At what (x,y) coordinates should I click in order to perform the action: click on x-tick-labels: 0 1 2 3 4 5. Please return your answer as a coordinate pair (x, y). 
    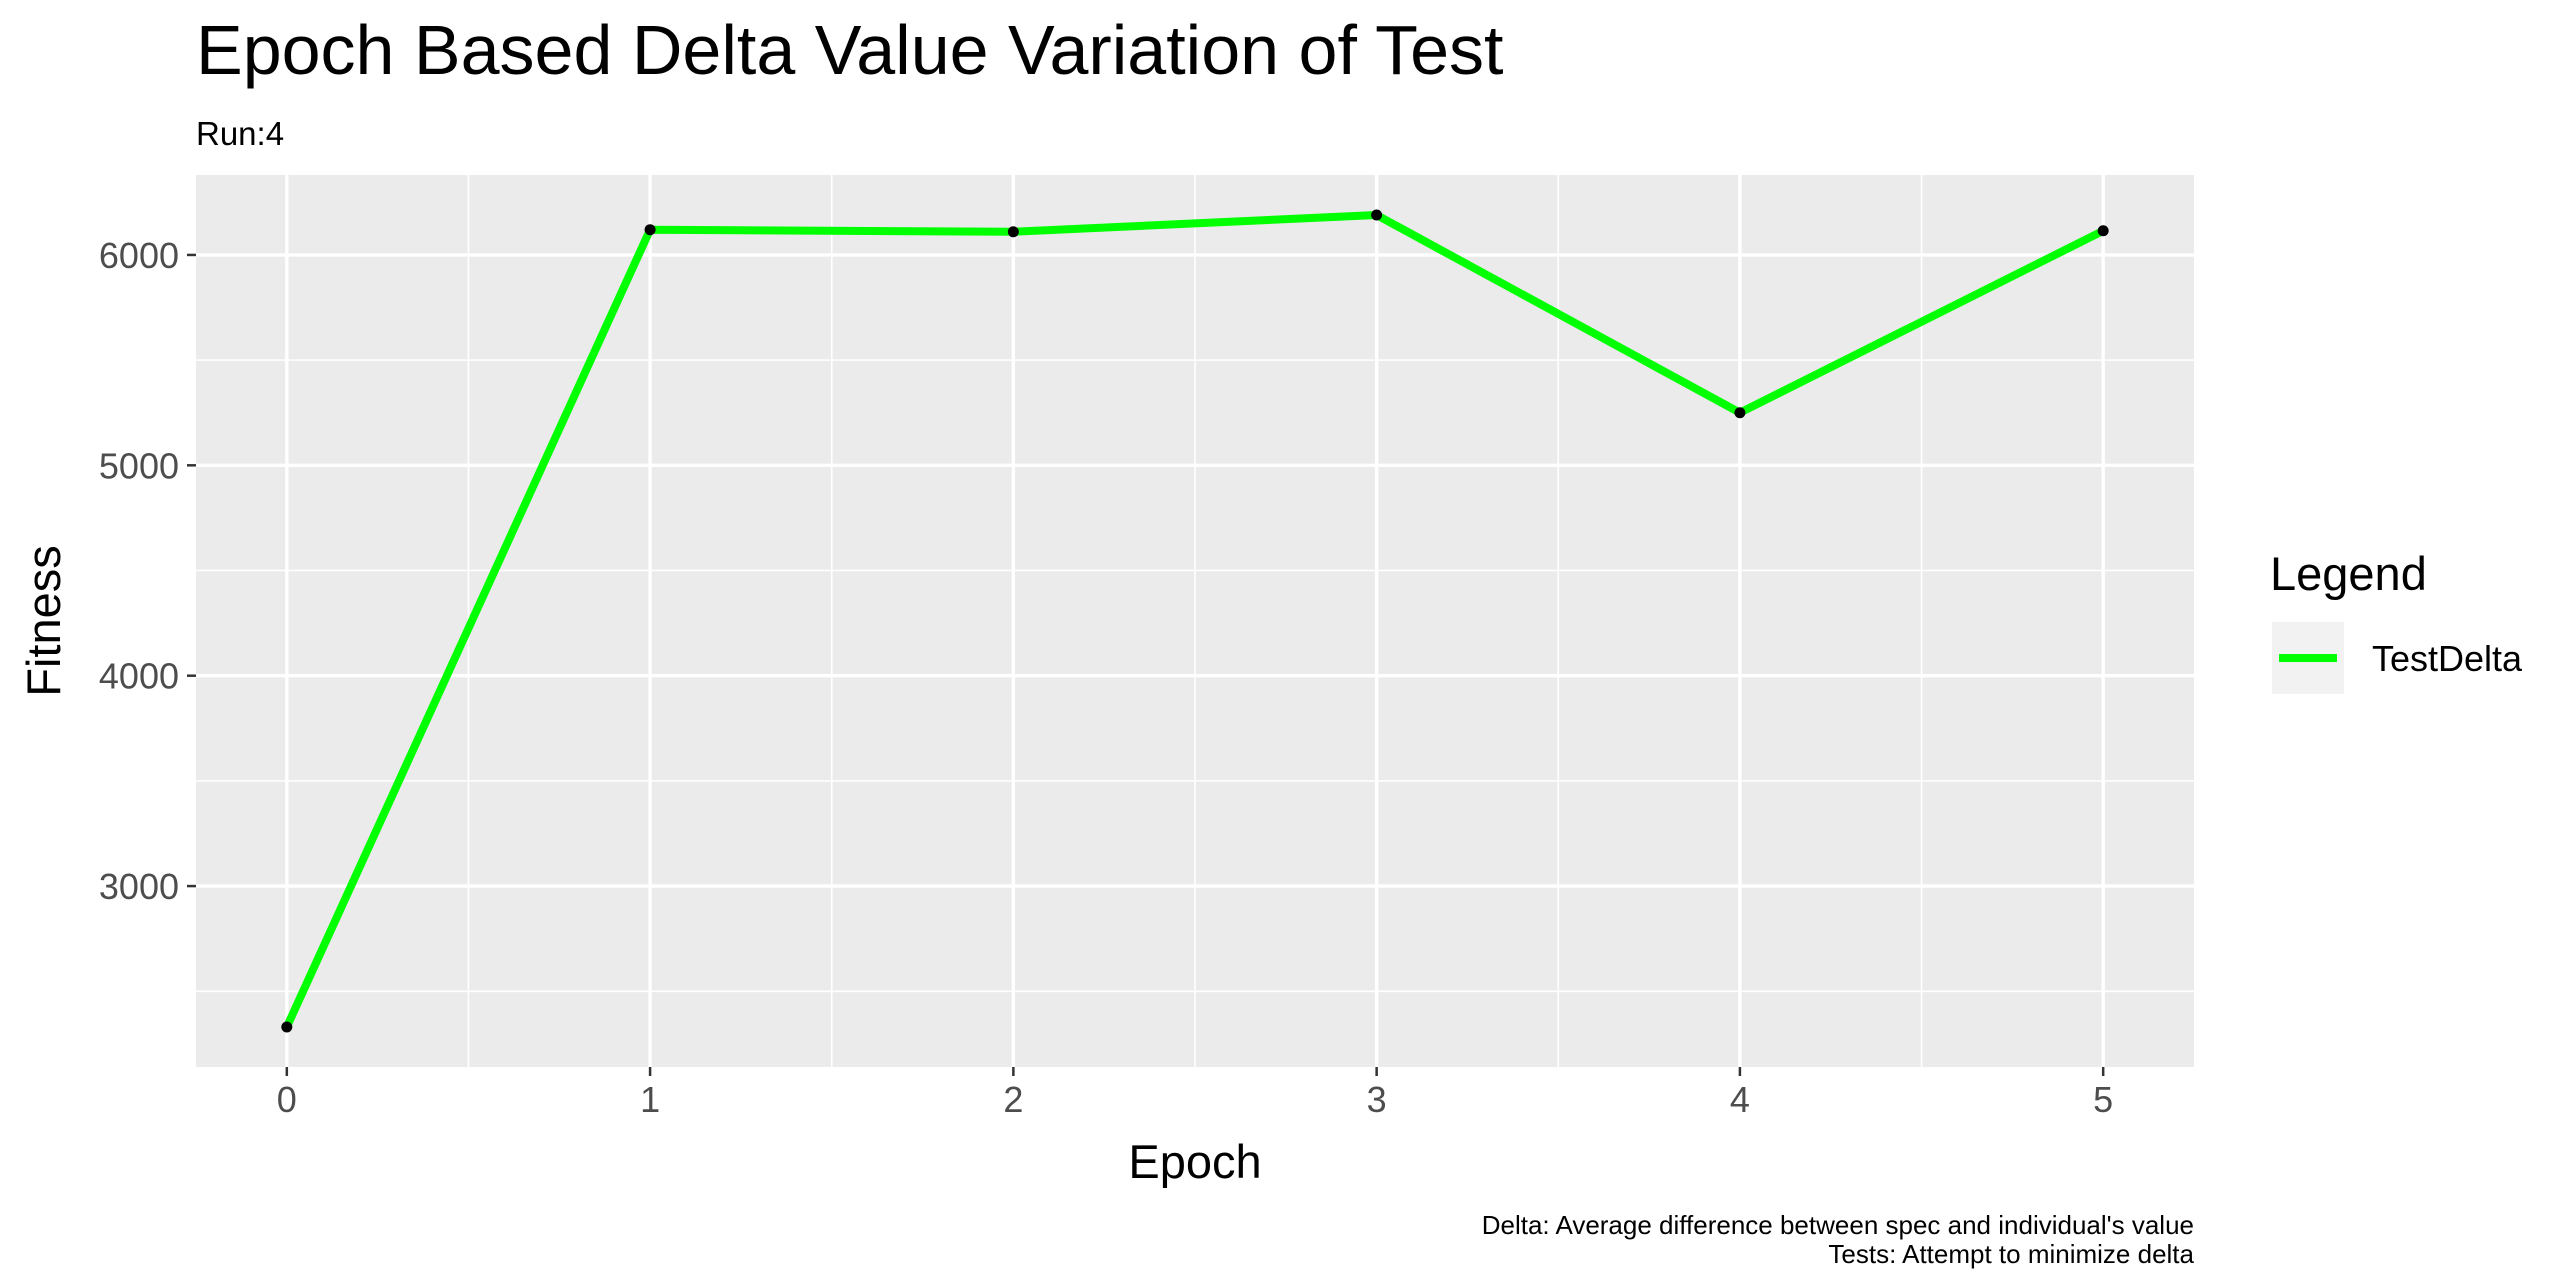
    Looking at the image, I should click on (1195, 1099).